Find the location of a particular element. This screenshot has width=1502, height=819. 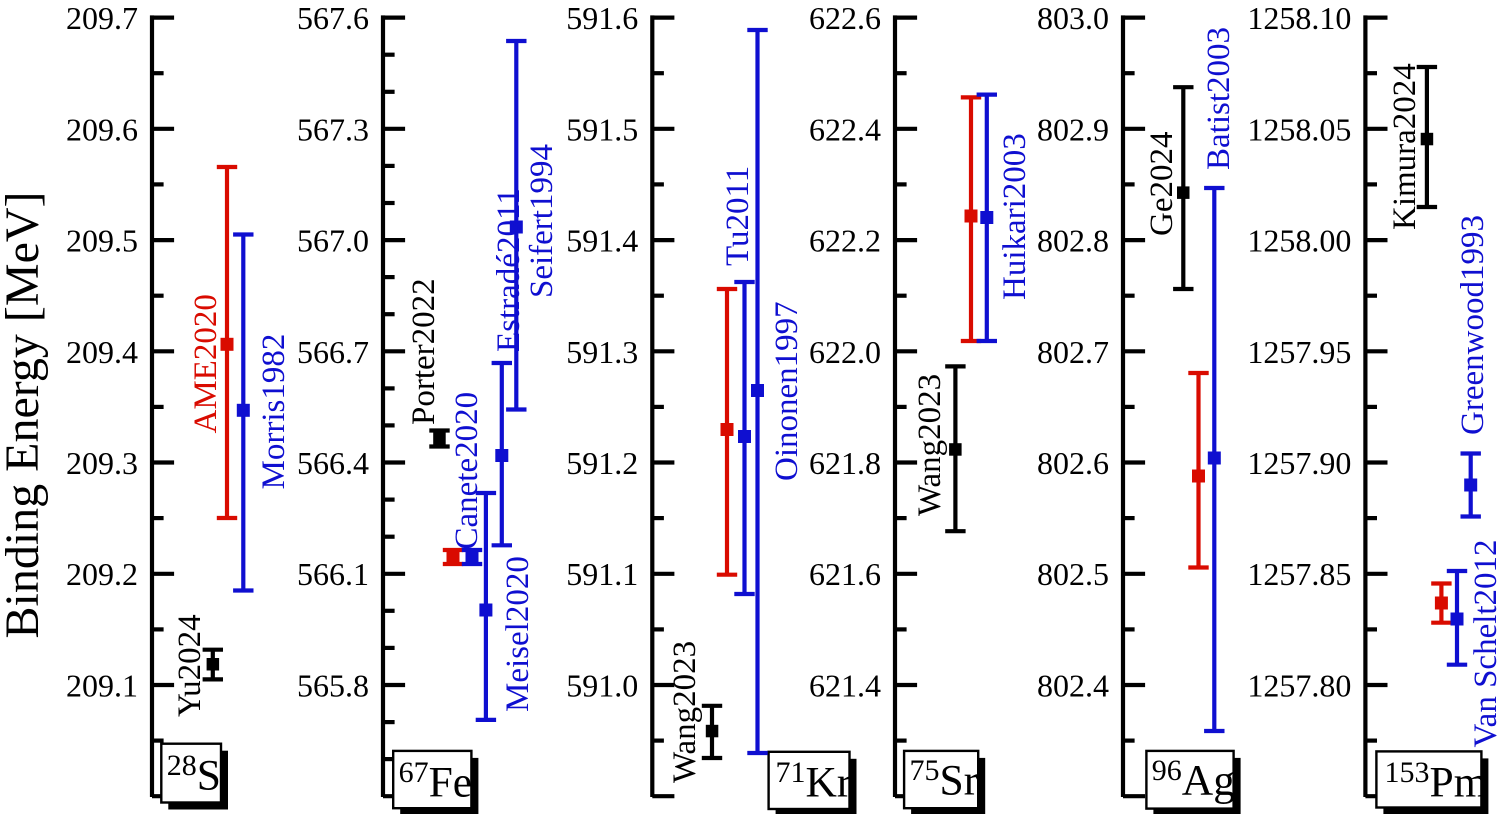

svg-text: 591.3 is located at coordinates (602, 352).